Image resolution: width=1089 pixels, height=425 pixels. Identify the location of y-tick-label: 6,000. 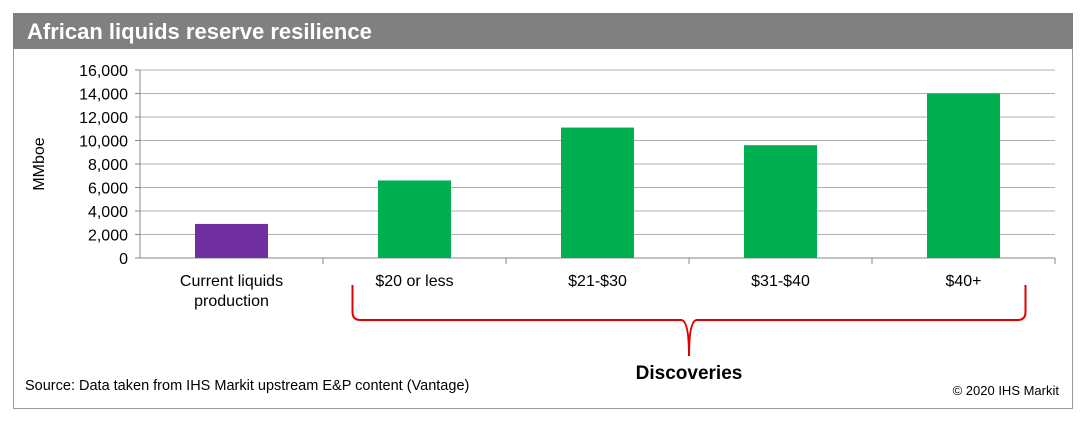
(108, 189).